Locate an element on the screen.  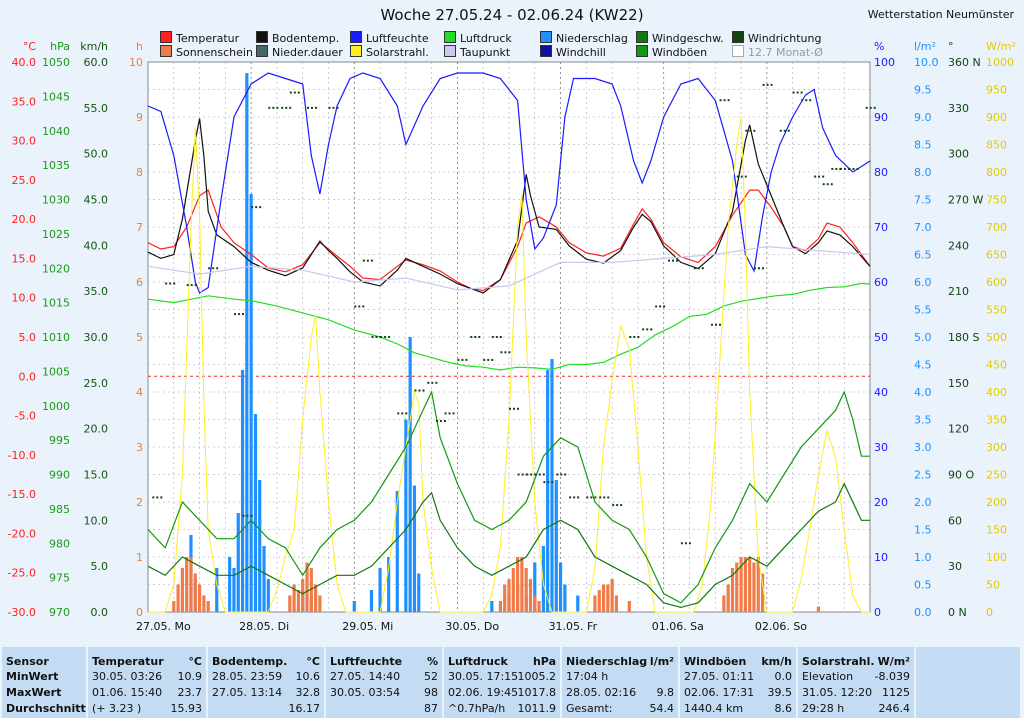
axis-tick-sun: 6 is located at coordinates (139, 282).